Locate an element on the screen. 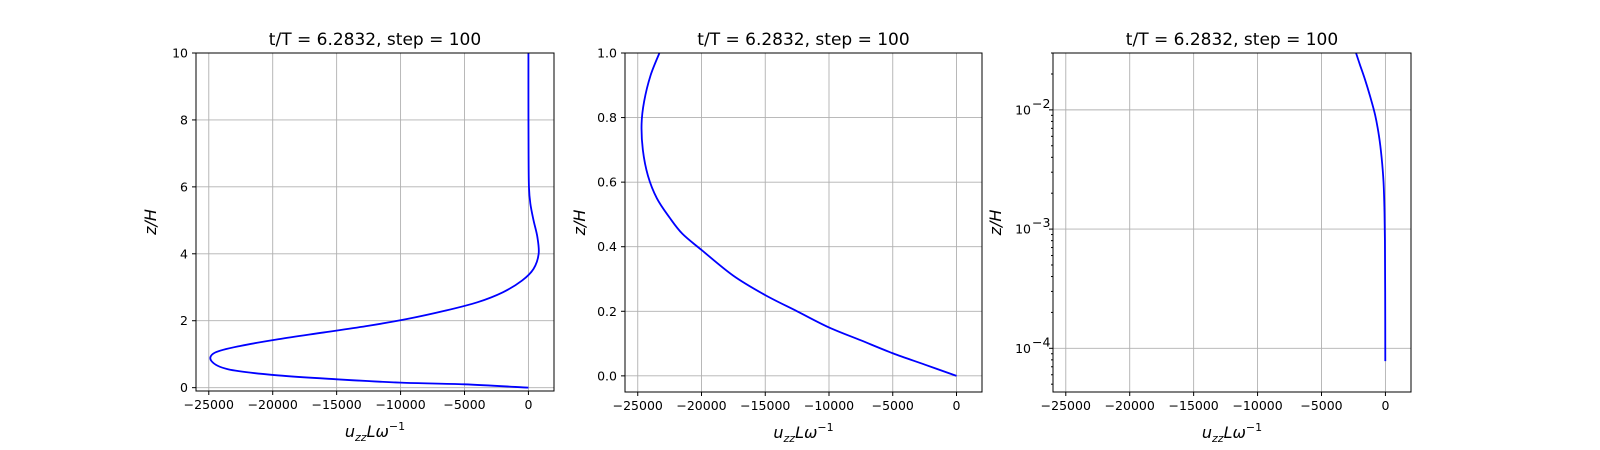  panel-3-ytick-exponent: −4 is located at coordinates (1041, 341).